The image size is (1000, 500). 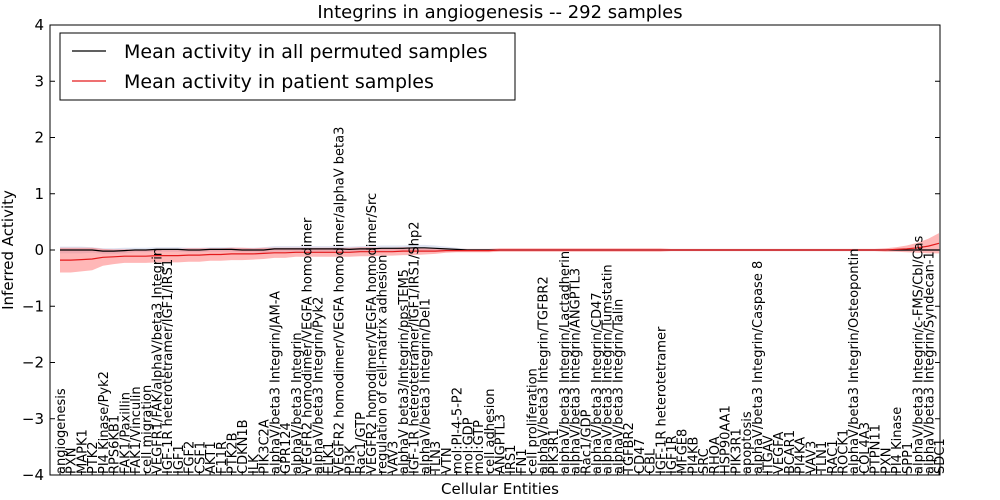 What do you see at coordinates (147, 429) in the screenshot?
I see `x-tick-label: cell migration` at bounding box center [147, 429].